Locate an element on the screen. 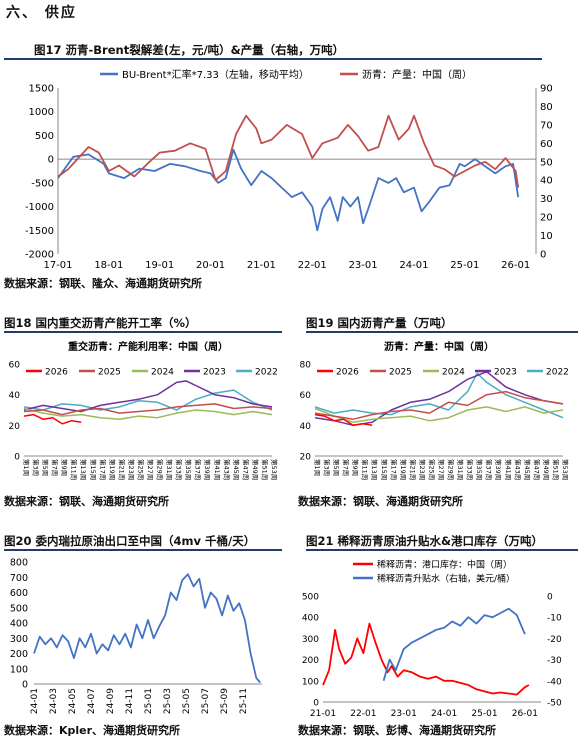 This screenshot has width=581, height=739. y-tick-label: 600 is located at coordinates (19, 593).